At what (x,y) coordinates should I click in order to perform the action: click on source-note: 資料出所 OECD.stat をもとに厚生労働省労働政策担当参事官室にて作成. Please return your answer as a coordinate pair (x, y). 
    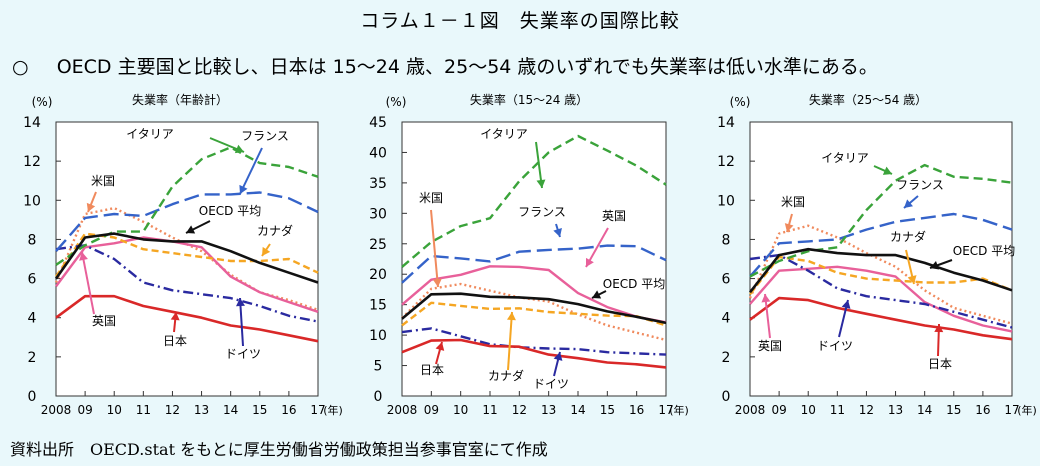
    Looking at the image, I should click on (279, 449).